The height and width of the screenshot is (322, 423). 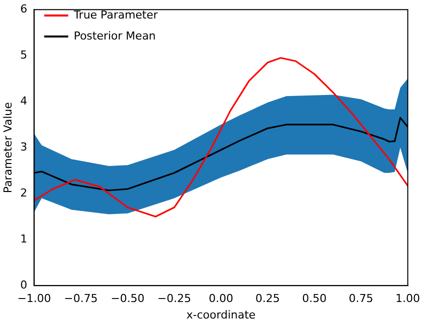 I want to click on x-tick-label: −0.25, so click(x=174, y=299).